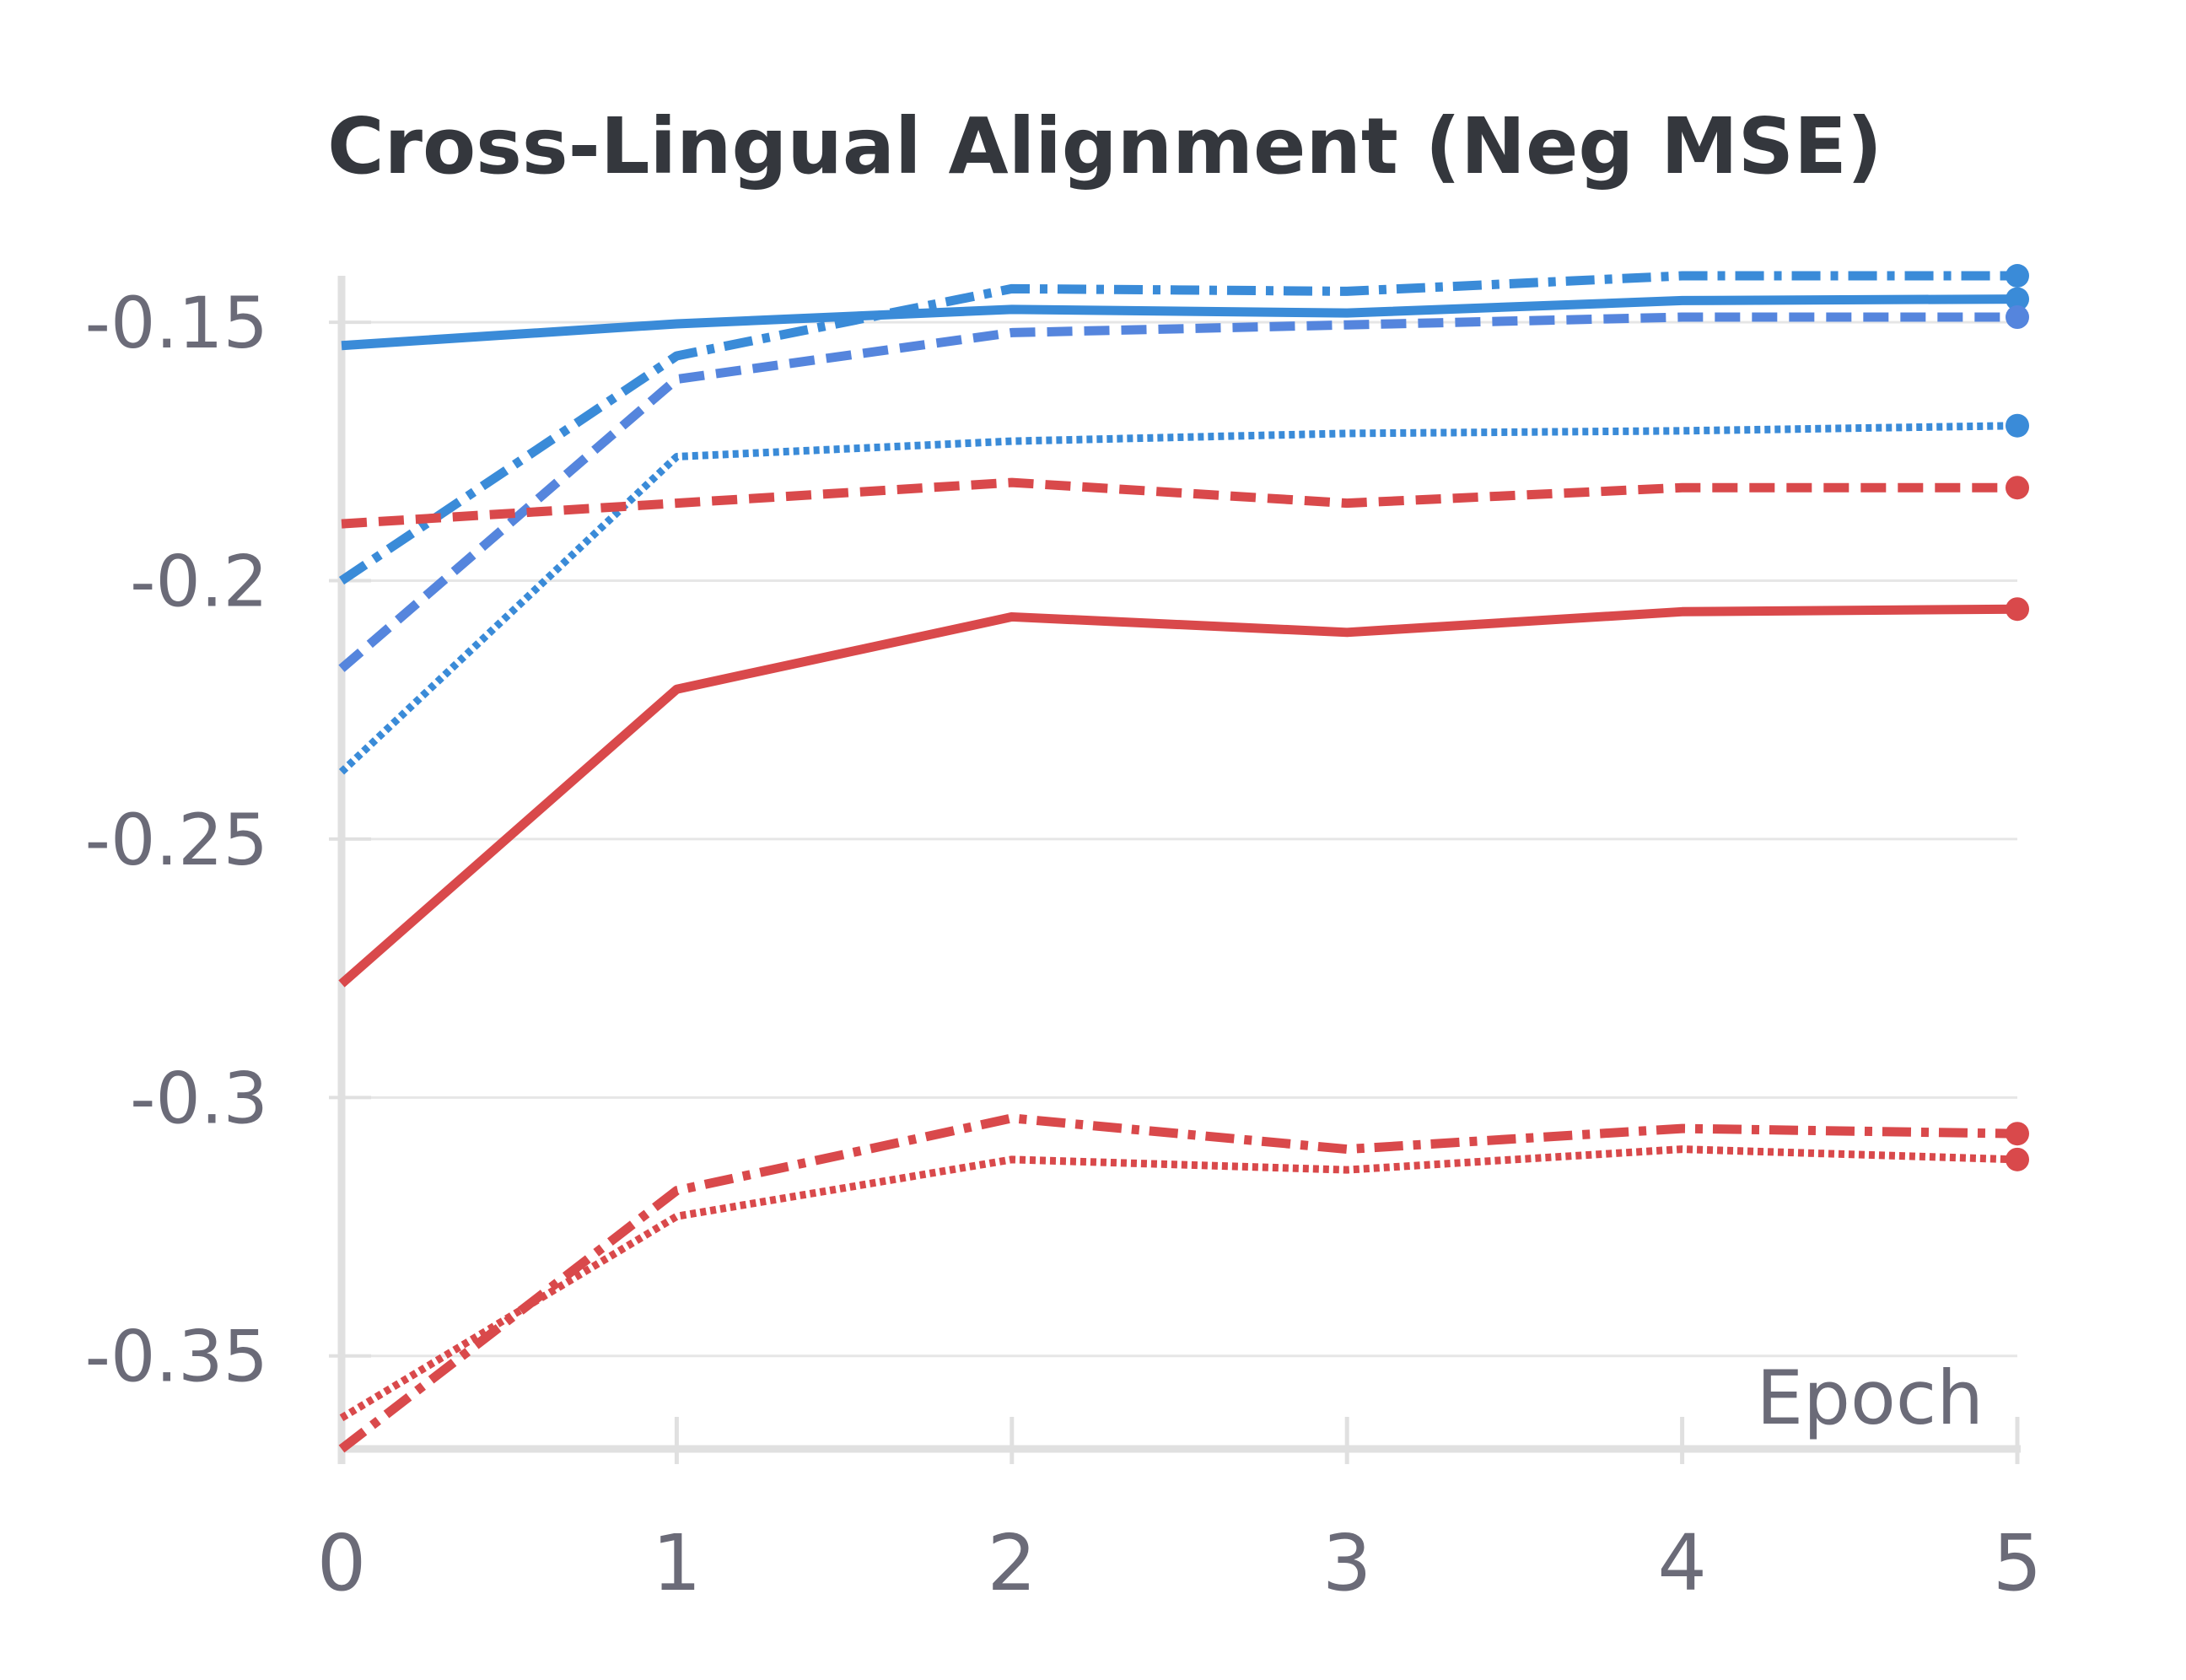 This screenshot has width=2186, height=1680. I want to click on y-axis-ticks: -0.15 -0.2 -0.25 -0.3 -0.35, so click(176, 840).